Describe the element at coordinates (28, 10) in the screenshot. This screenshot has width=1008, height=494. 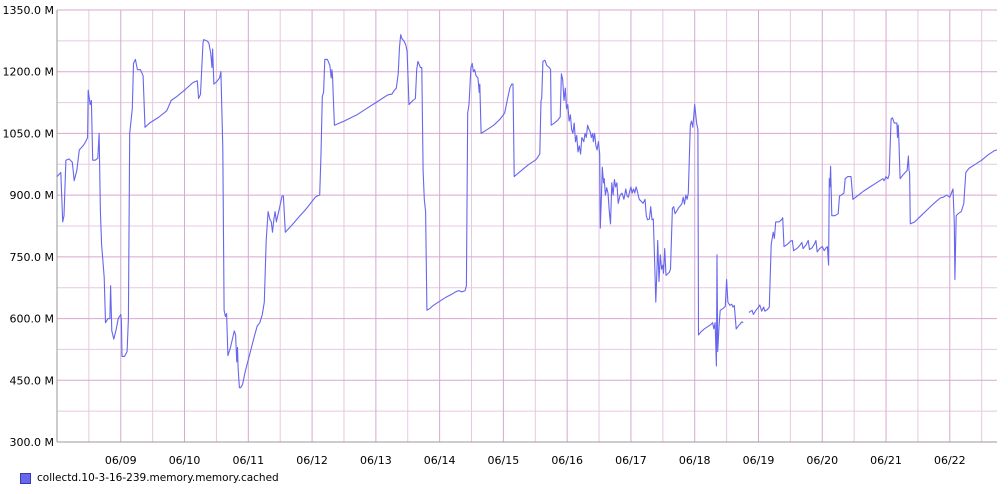
I see `y-tick-label: 1350.0 M` at that location.